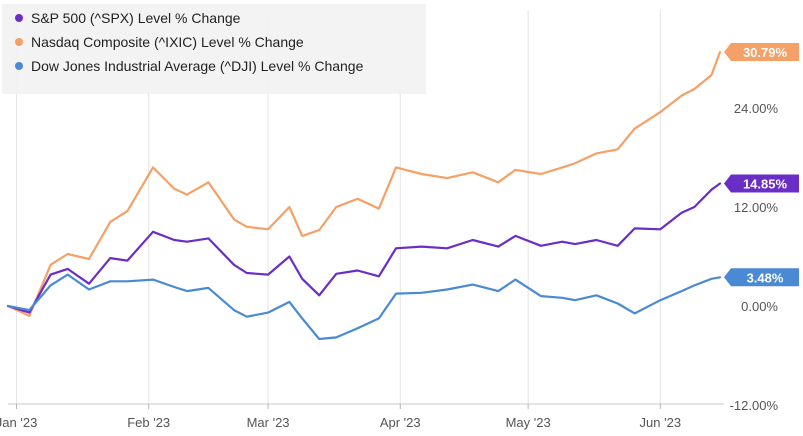  I want to click on end-value-text: 14.85%, so click(765, 183).